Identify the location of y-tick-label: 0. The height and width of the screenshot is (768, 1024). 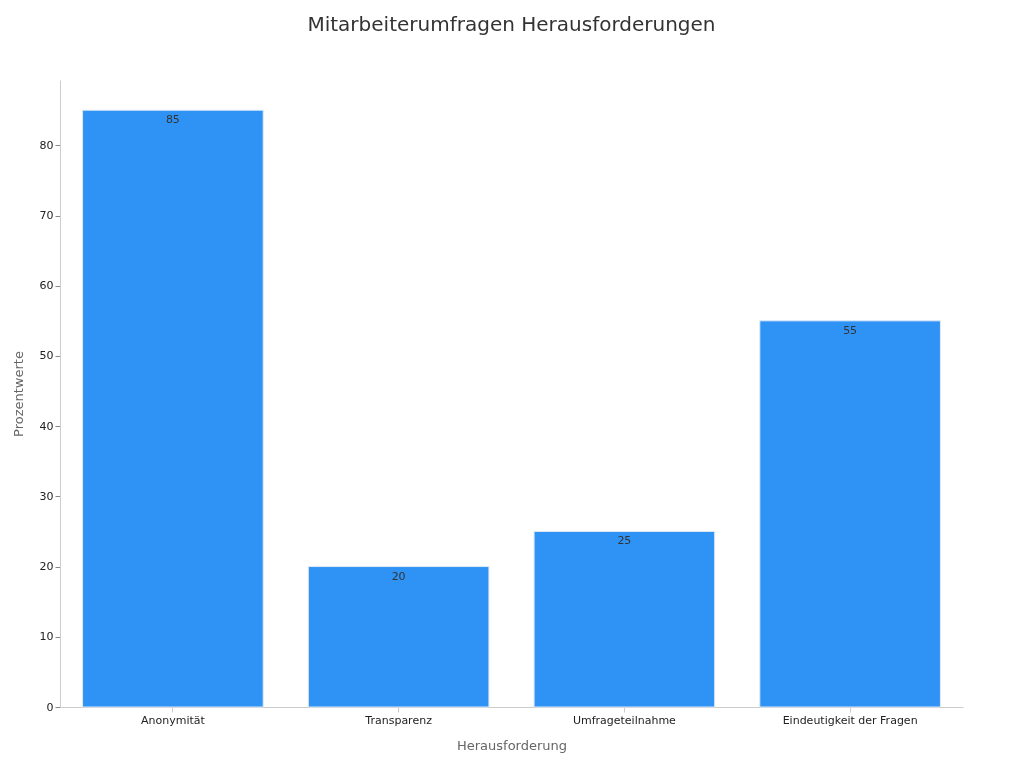
(50, 707).